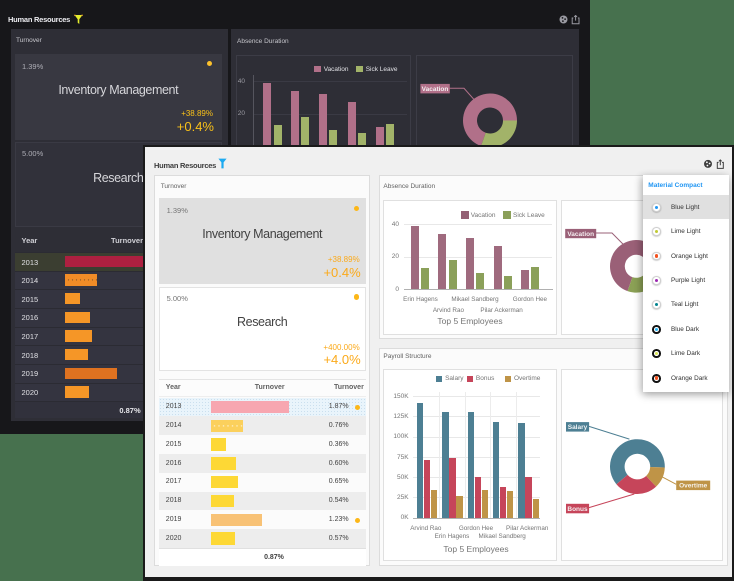  I want to click on svg-text: Bonus, so click(577, 509).